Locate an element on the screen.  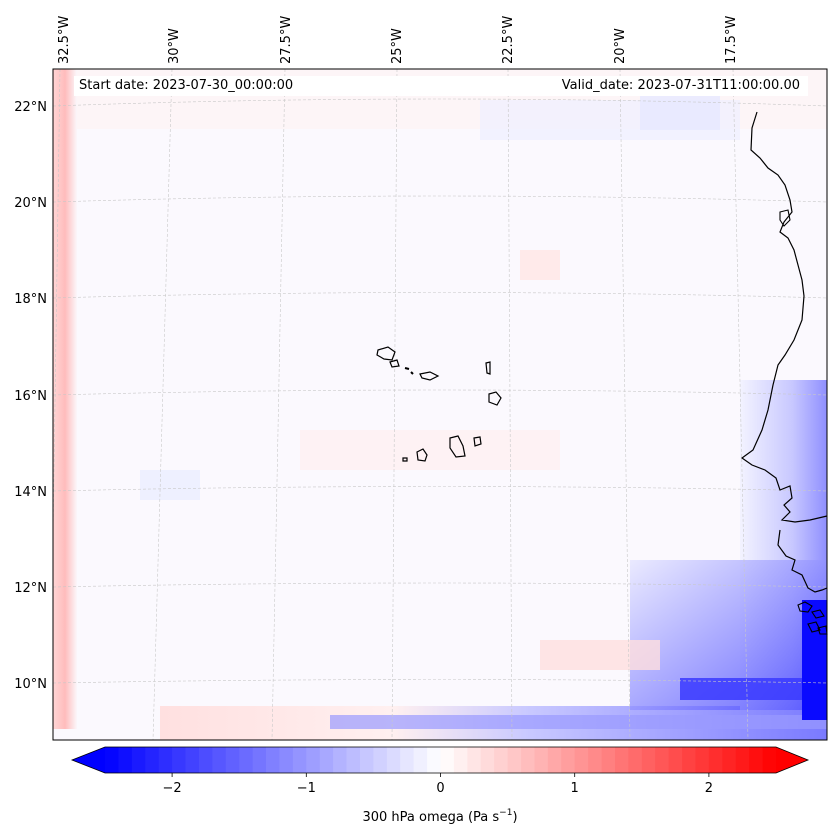
lon-label: 20°W is located at coordinates (620, 46).